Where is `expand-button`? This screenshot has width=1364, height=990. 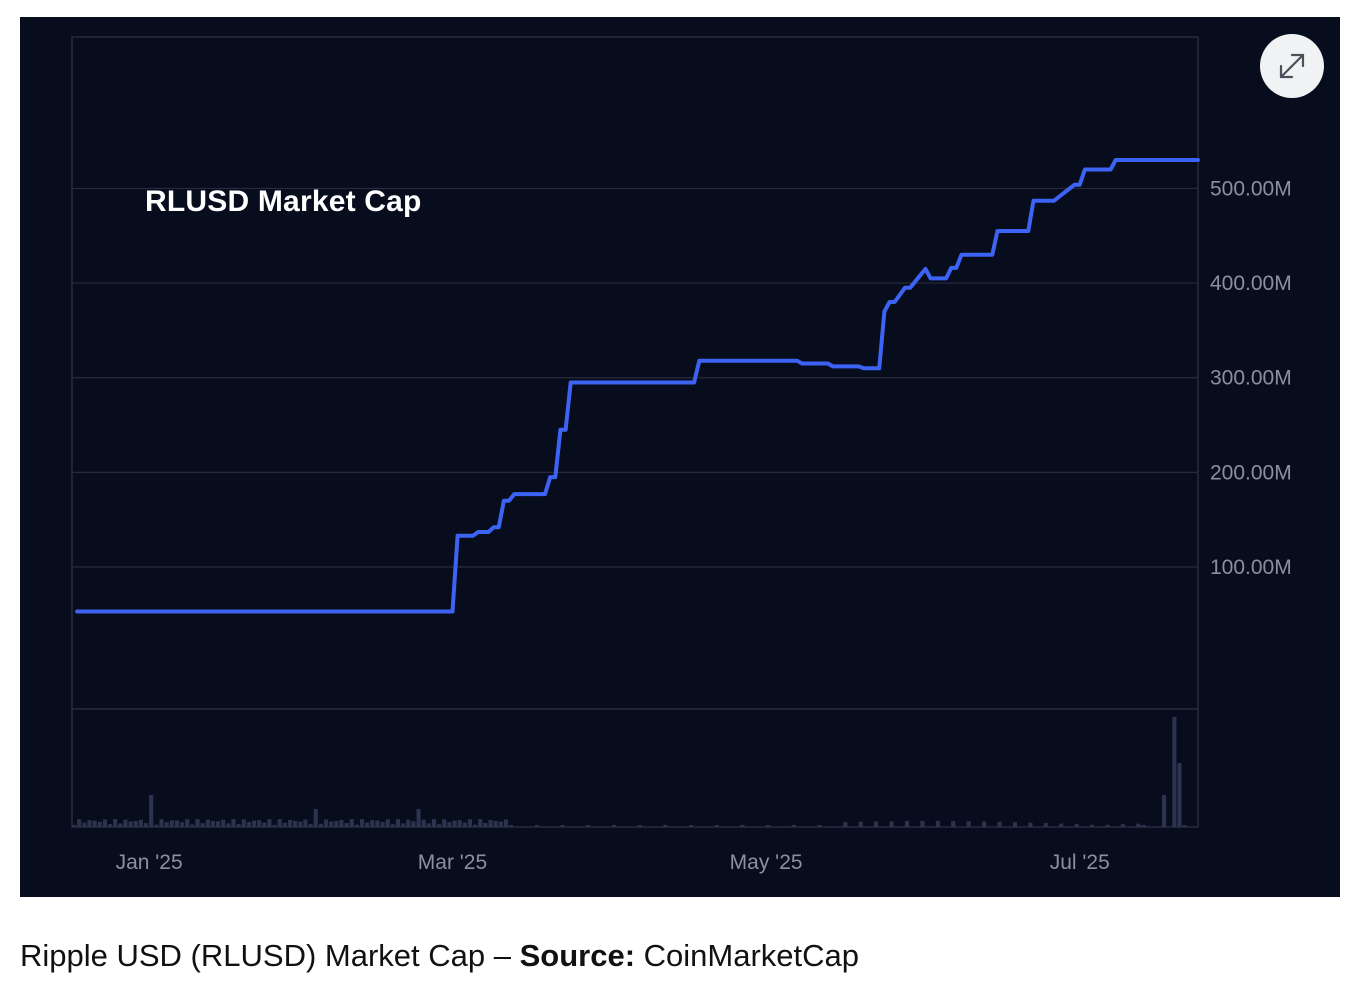
expand-button is located at coordinates (1292, 66).